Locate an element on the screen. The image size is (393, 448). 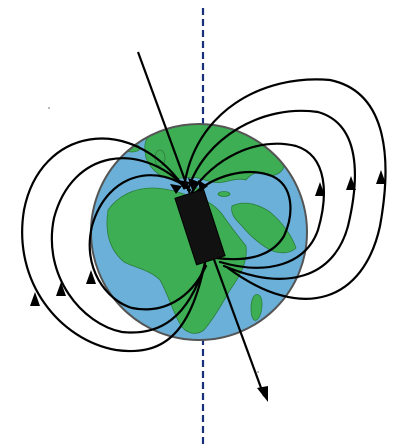
field-line-right-small is located at coordinates (242, 215).